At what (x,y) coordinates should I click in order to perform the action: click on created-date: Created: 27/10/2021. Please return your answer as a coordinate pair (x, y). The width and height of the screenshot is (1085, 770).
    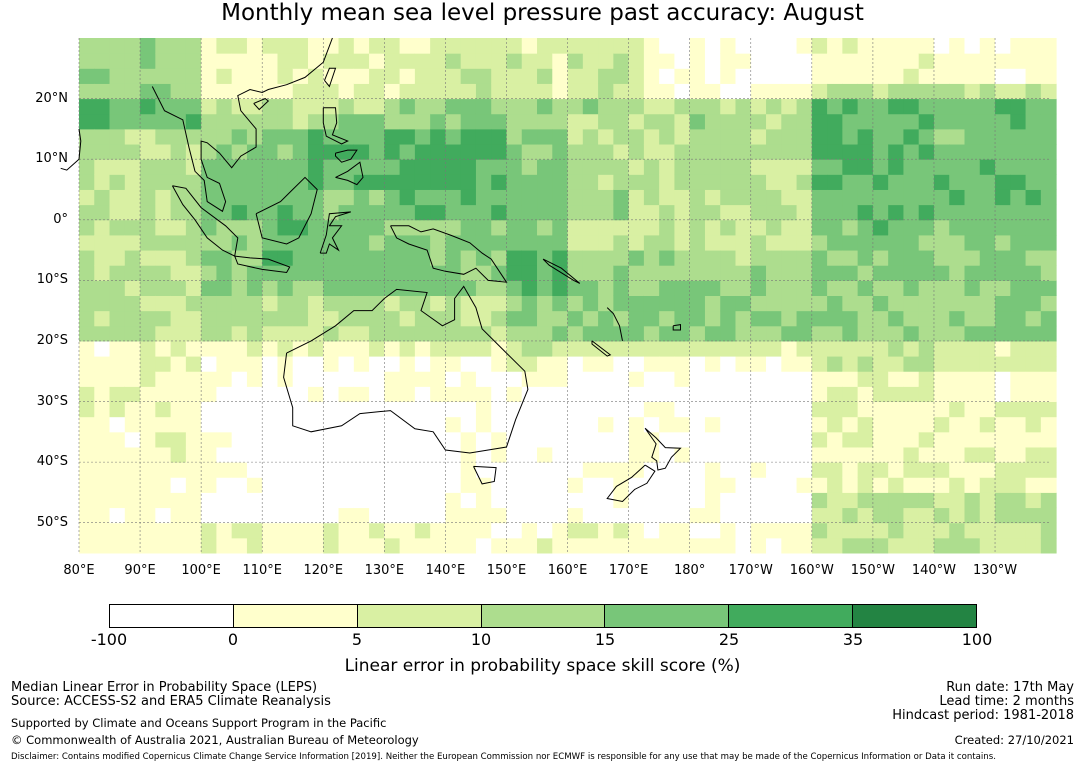
    Looking at the image, I should click on (1014, 740).